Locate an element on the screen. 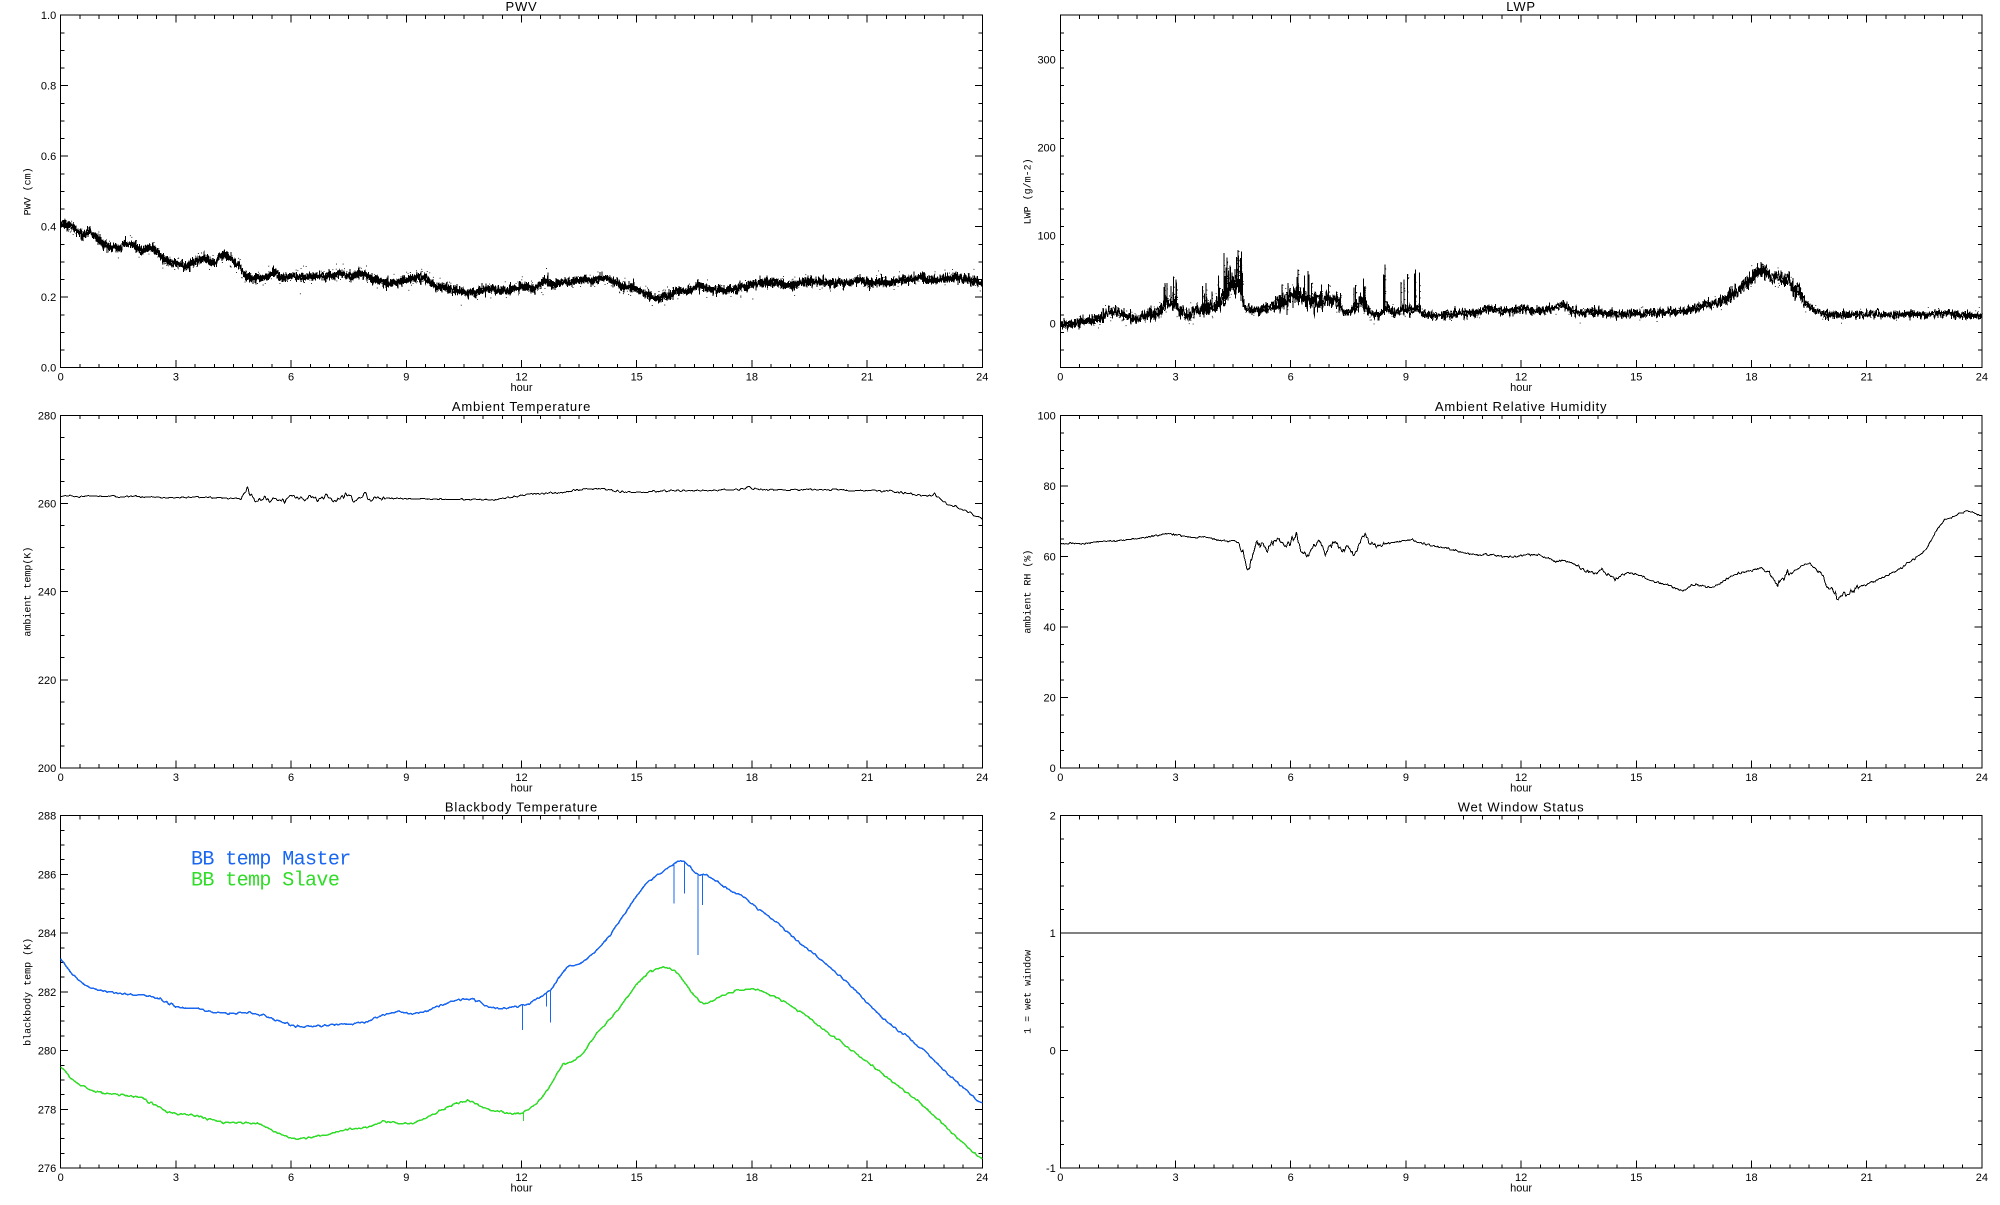  svg-text: 220 is located at coordinates (47, 681).